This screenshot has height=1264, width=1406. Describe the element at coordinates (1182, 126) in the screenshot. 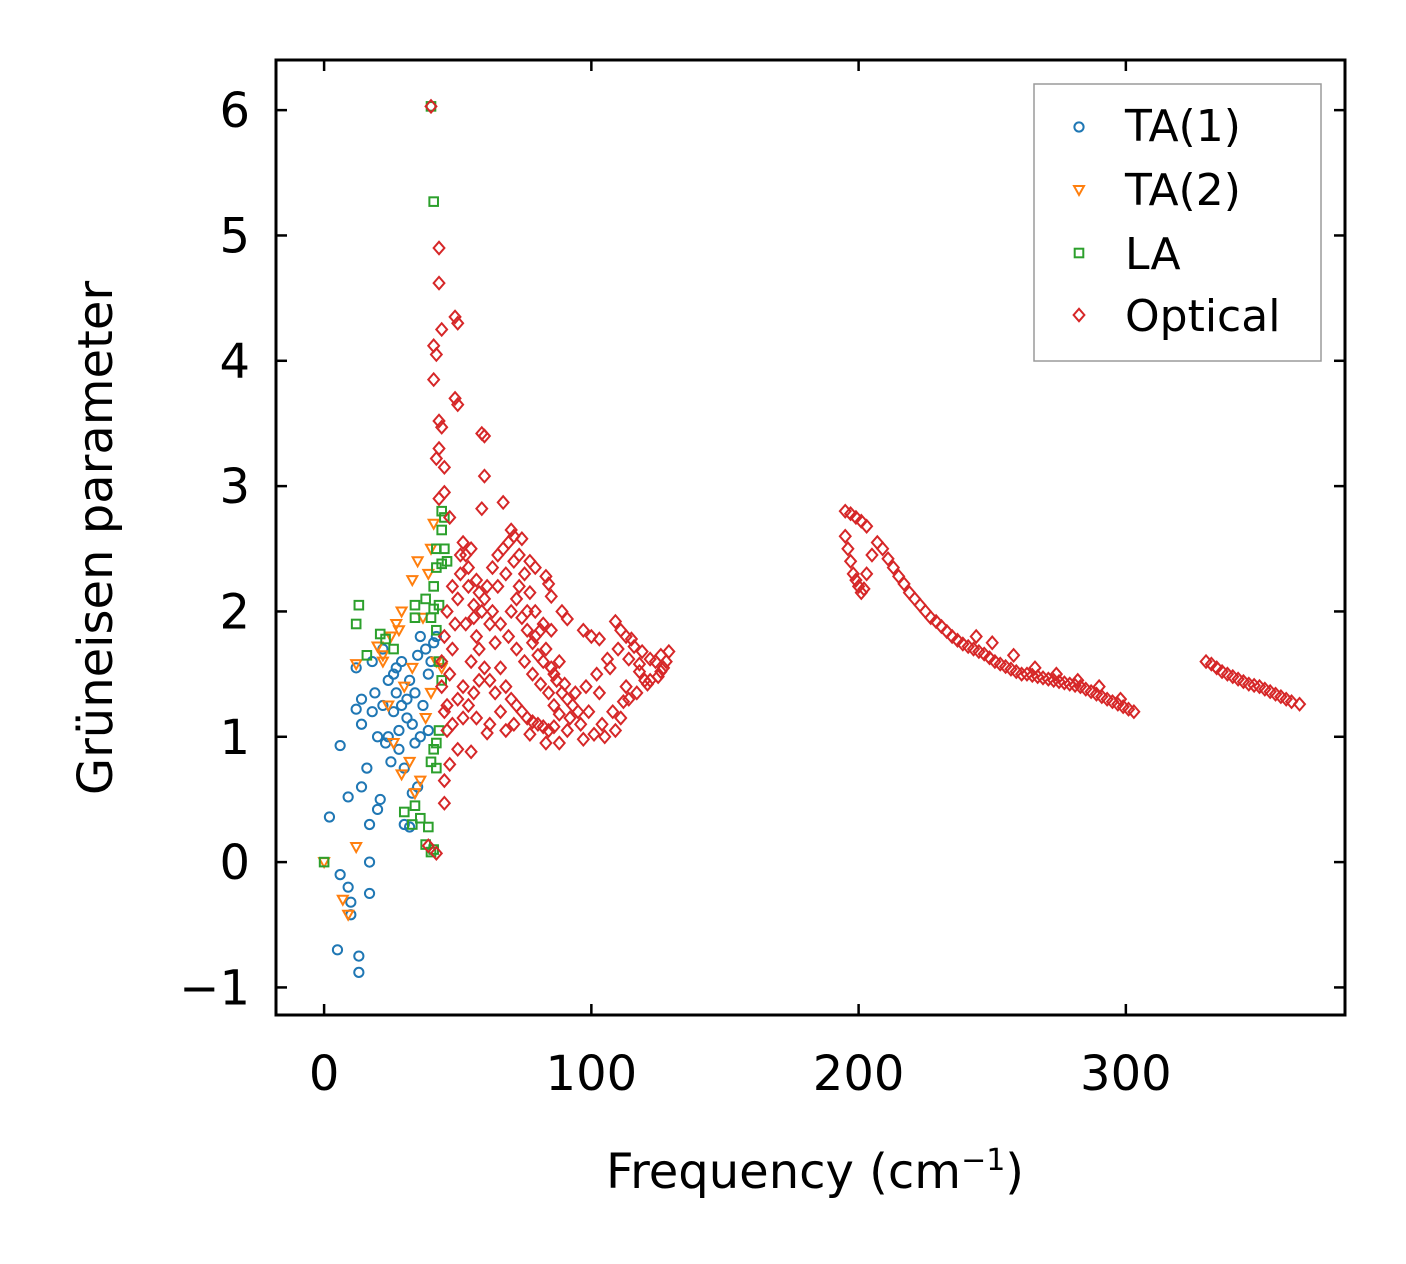

I see `legend-label-ta1: TA(1)` at that location.